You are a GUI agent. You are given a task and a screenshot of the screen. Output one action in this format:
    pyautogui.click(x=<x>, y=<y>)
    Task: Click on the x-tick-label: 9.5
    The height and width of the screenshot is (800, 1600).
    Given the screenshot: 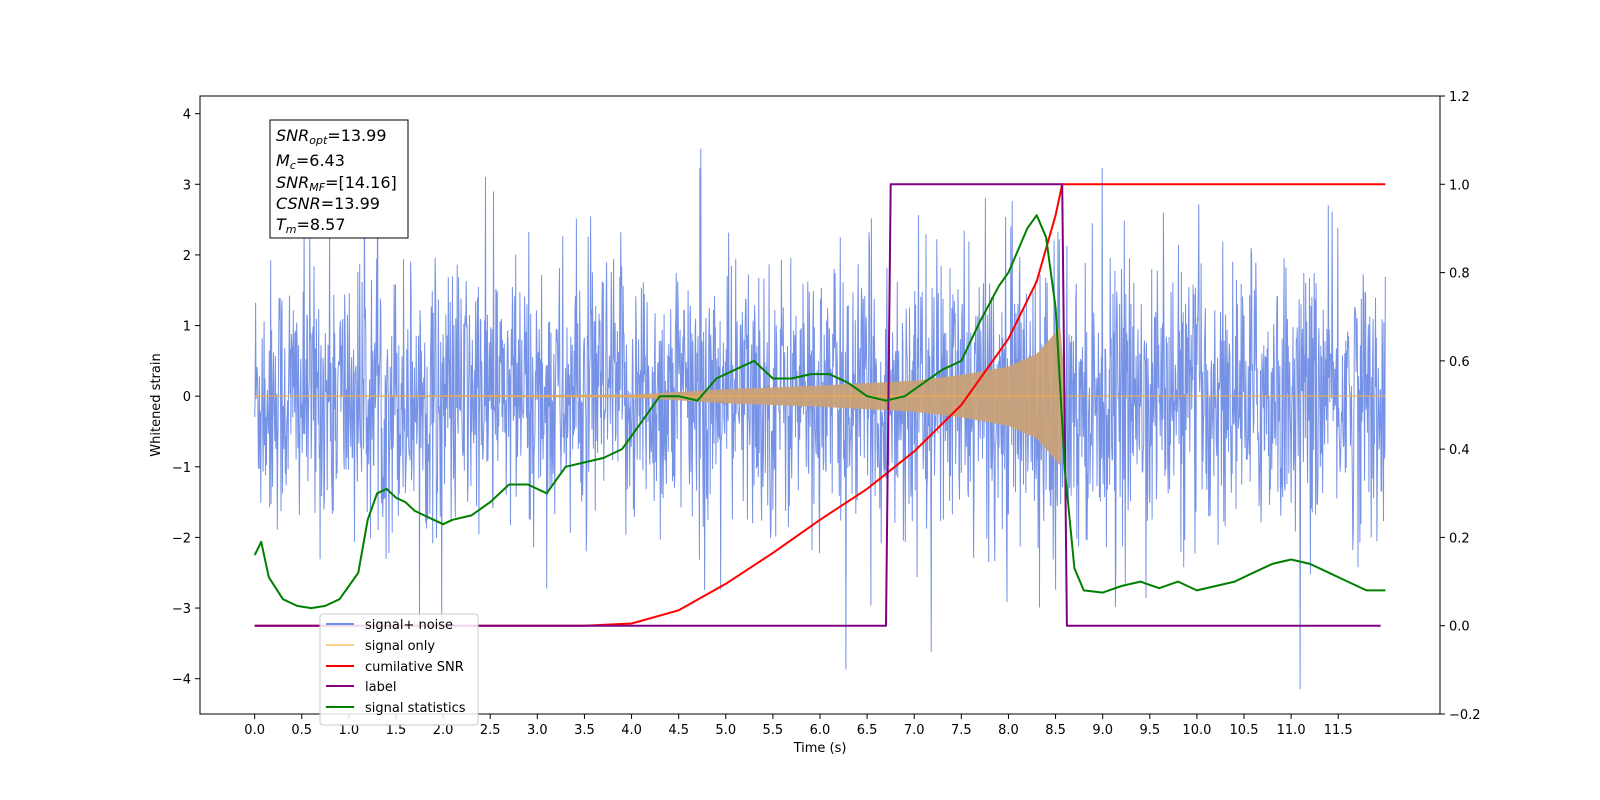 What is the action you would take?
    pyautogui.click(x=1149, y=730)
    